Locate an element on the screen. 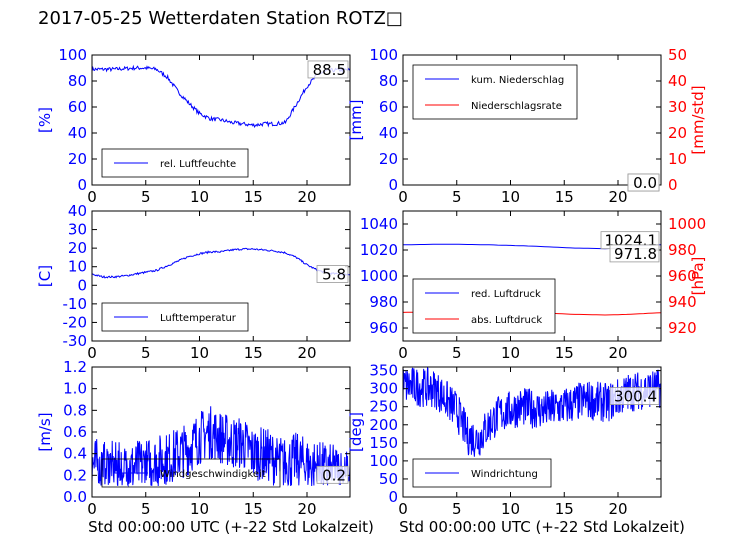 Image resolution: width=736 pixels, height=552 pixels. precipitation-xtick-label: 5 is located at coordinates (457, 197).